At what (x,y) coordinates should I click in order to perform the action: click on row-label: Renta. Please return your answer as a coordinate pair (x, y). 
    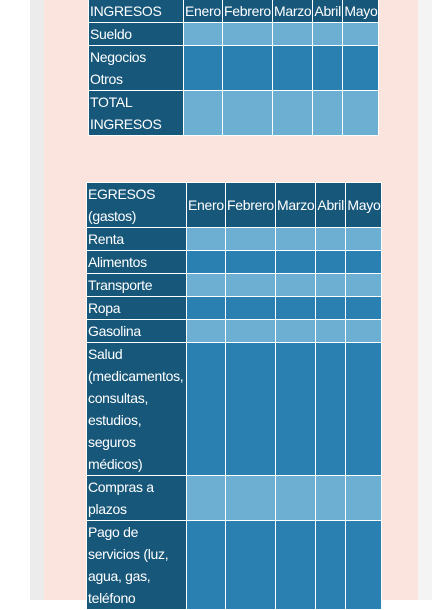
    Looking at the image, I should click on (136, 239).